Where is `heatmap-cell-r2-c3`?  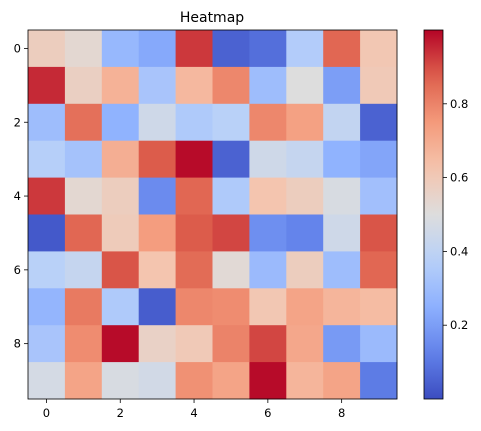 heatmap-cell-r2-c3 is located at coordinates (157, 122).